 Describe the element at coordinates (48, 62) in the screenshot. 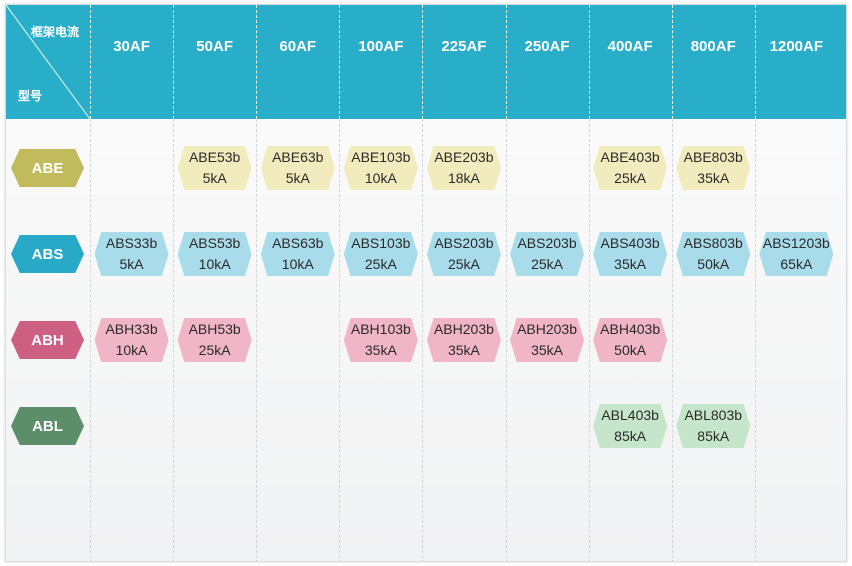

I see `corner-diagonal-divider` at that location.